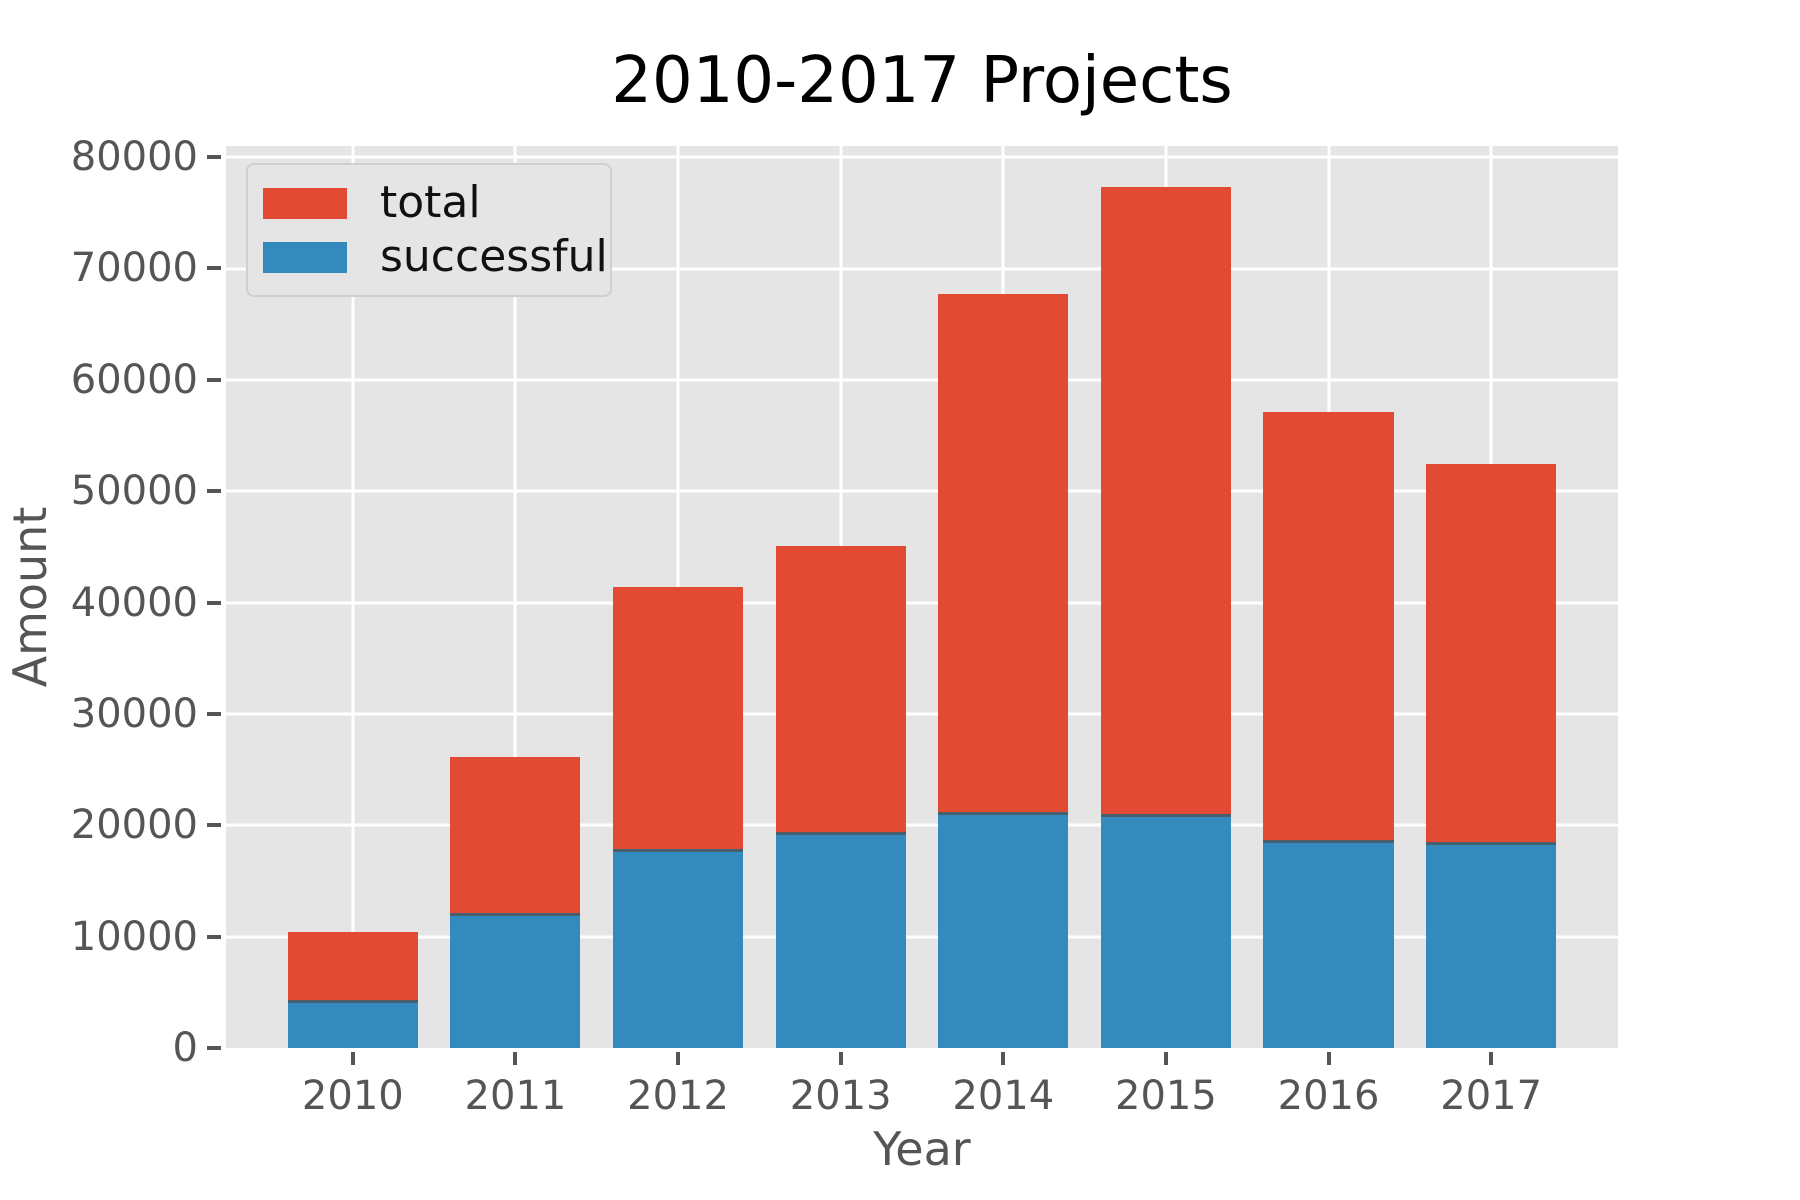 The width and height of the screenshot is (1800, 1200). Describe the element at coordinates (1328, 1096) in the screenshot. I see `x-tick-label-2016: 2016` at that location.